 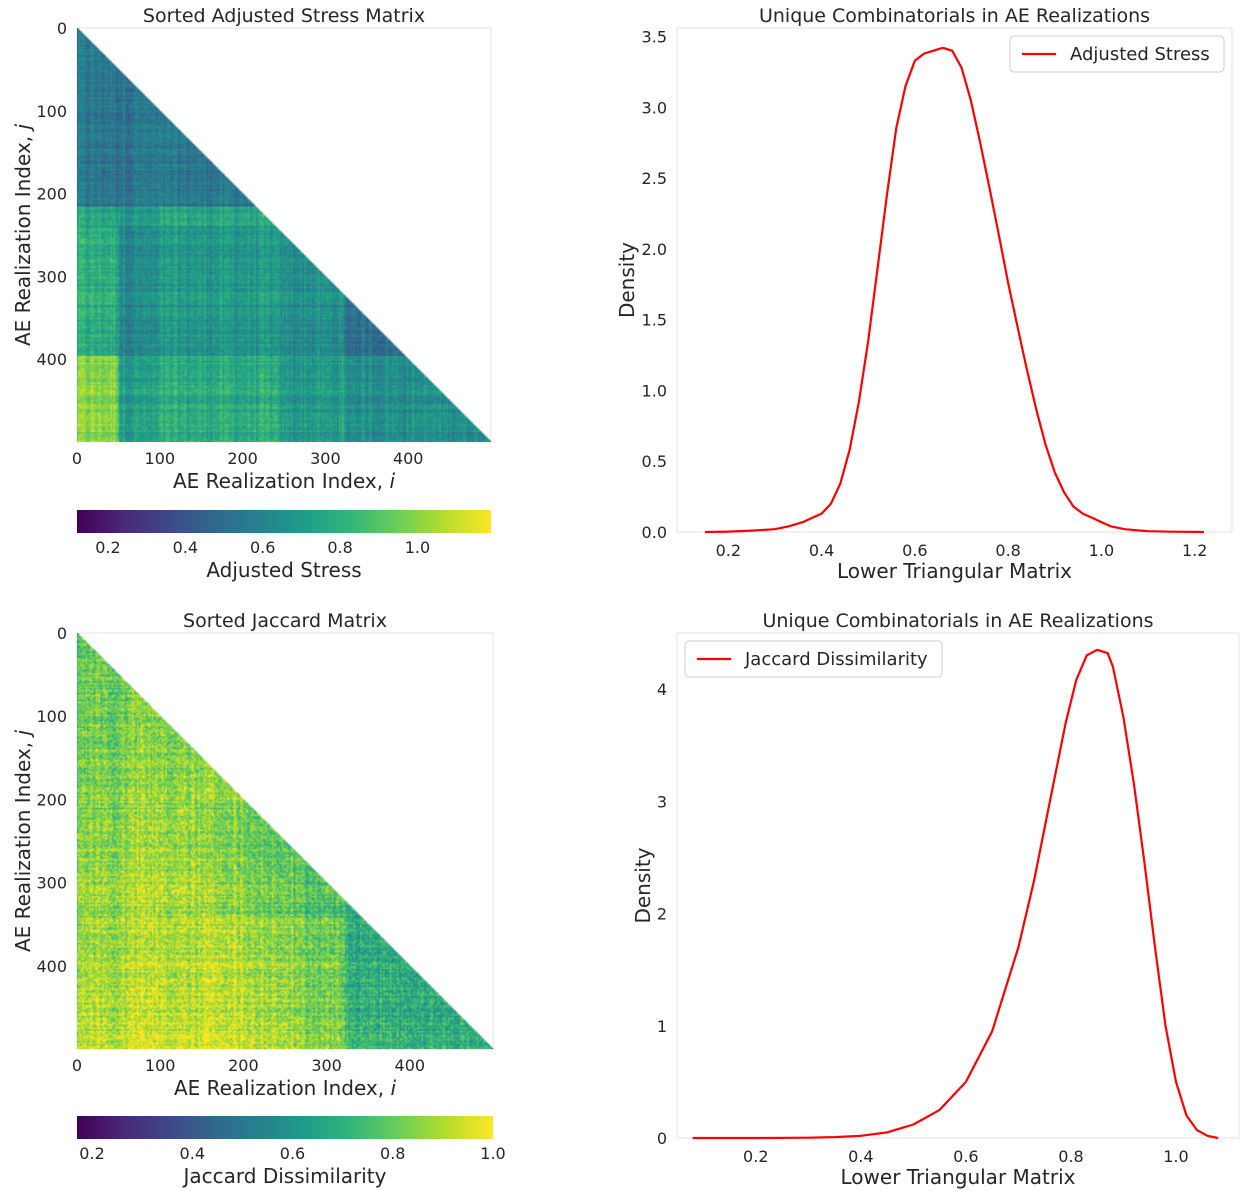 What do you see at coordinates (654, 532) in the screenshot?
I see `y-tick-label: 0.0` at bounding box center [654, 532].